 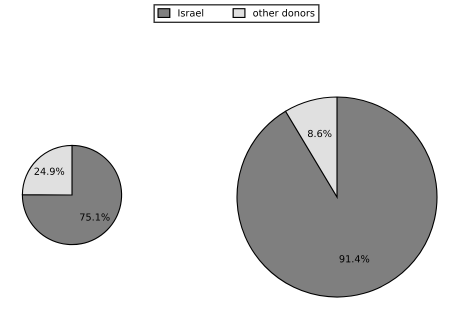 I want to click on legend-label: Israel, so click(x=191, y=13).